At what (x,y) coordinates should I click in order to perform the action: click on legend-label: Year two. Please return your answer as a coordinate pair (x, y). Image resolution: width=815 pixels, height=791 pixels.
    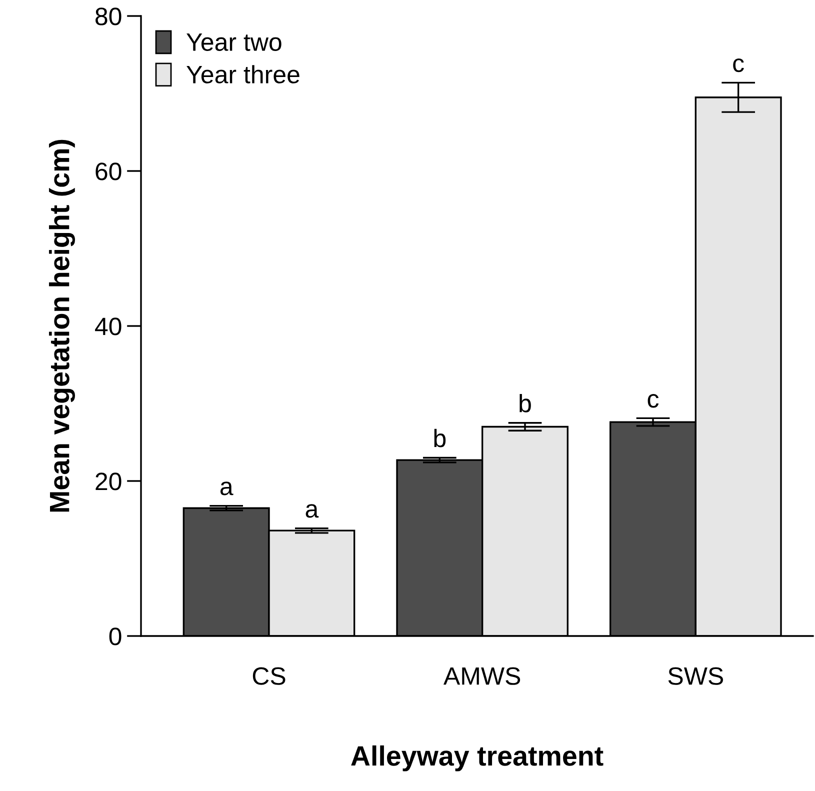
    Looking at the image, I should click on (234, 42).